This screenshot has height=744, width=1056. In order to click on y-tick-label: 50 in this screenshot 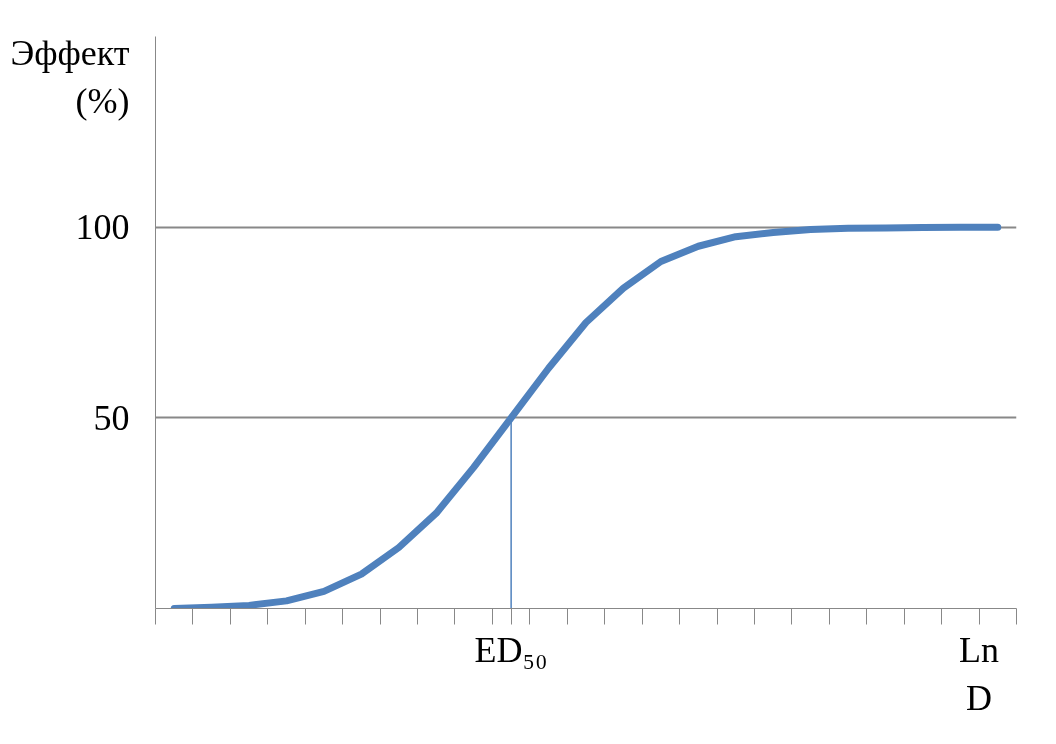, I will do `click(111, 417)`.